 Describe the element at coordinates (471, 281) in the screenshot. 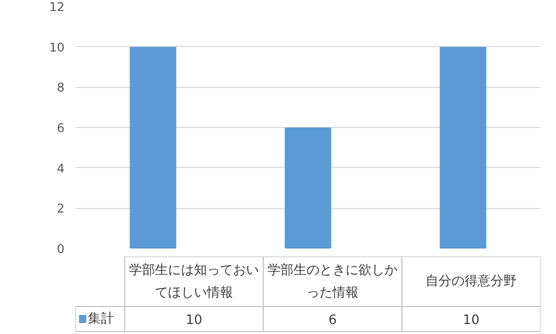

I see `x-tick-label: 自分の得意分野` at that location.